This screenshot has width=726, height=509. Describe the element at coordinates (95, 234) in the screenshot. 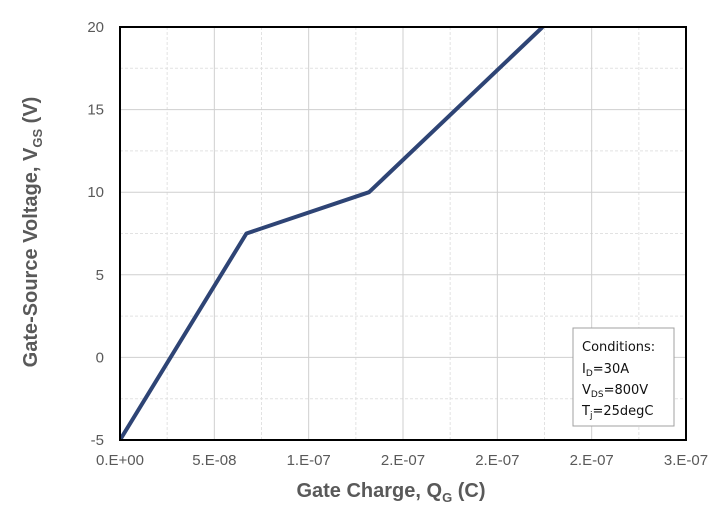

I see `y-tick-labels: -5 0 5 10 15 20` at that location.